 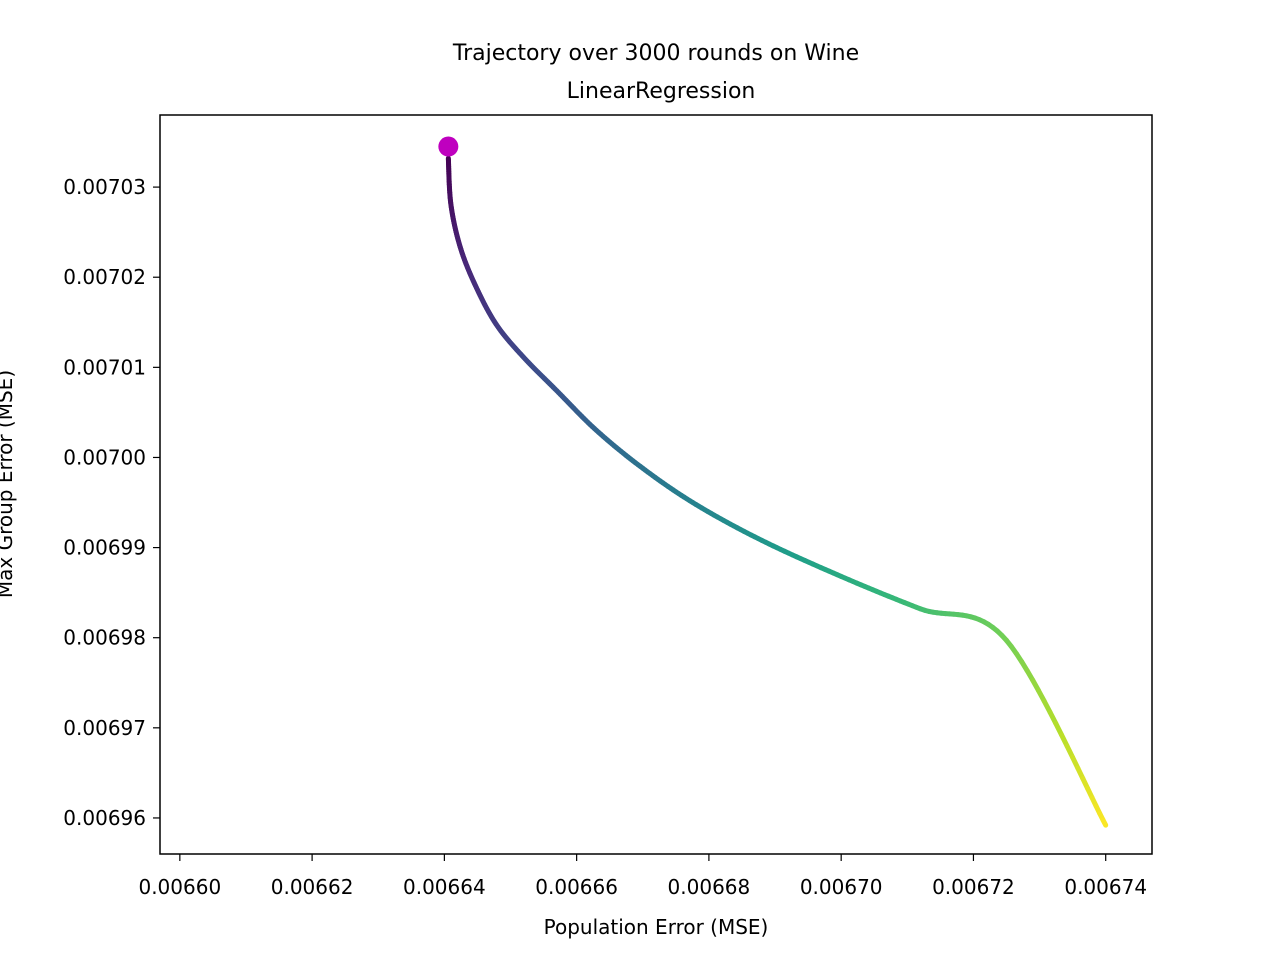 What do you see at coordinates (104, 187) in the screenshot?
I see `y-tick-label: 0.00703` at bounding box center [104, 187].